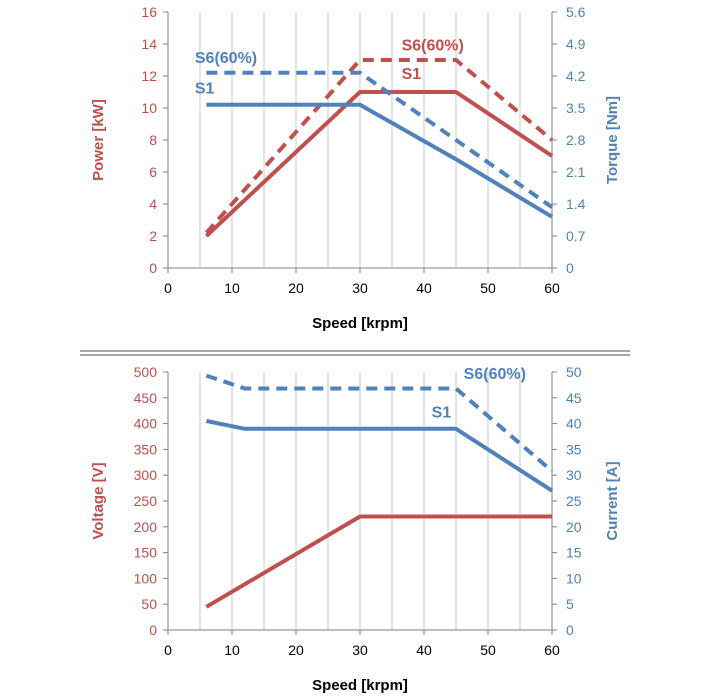  Describe the element at coordinates (153, 236) in the screenshot. I see `y-tick-label: 2` at that location.